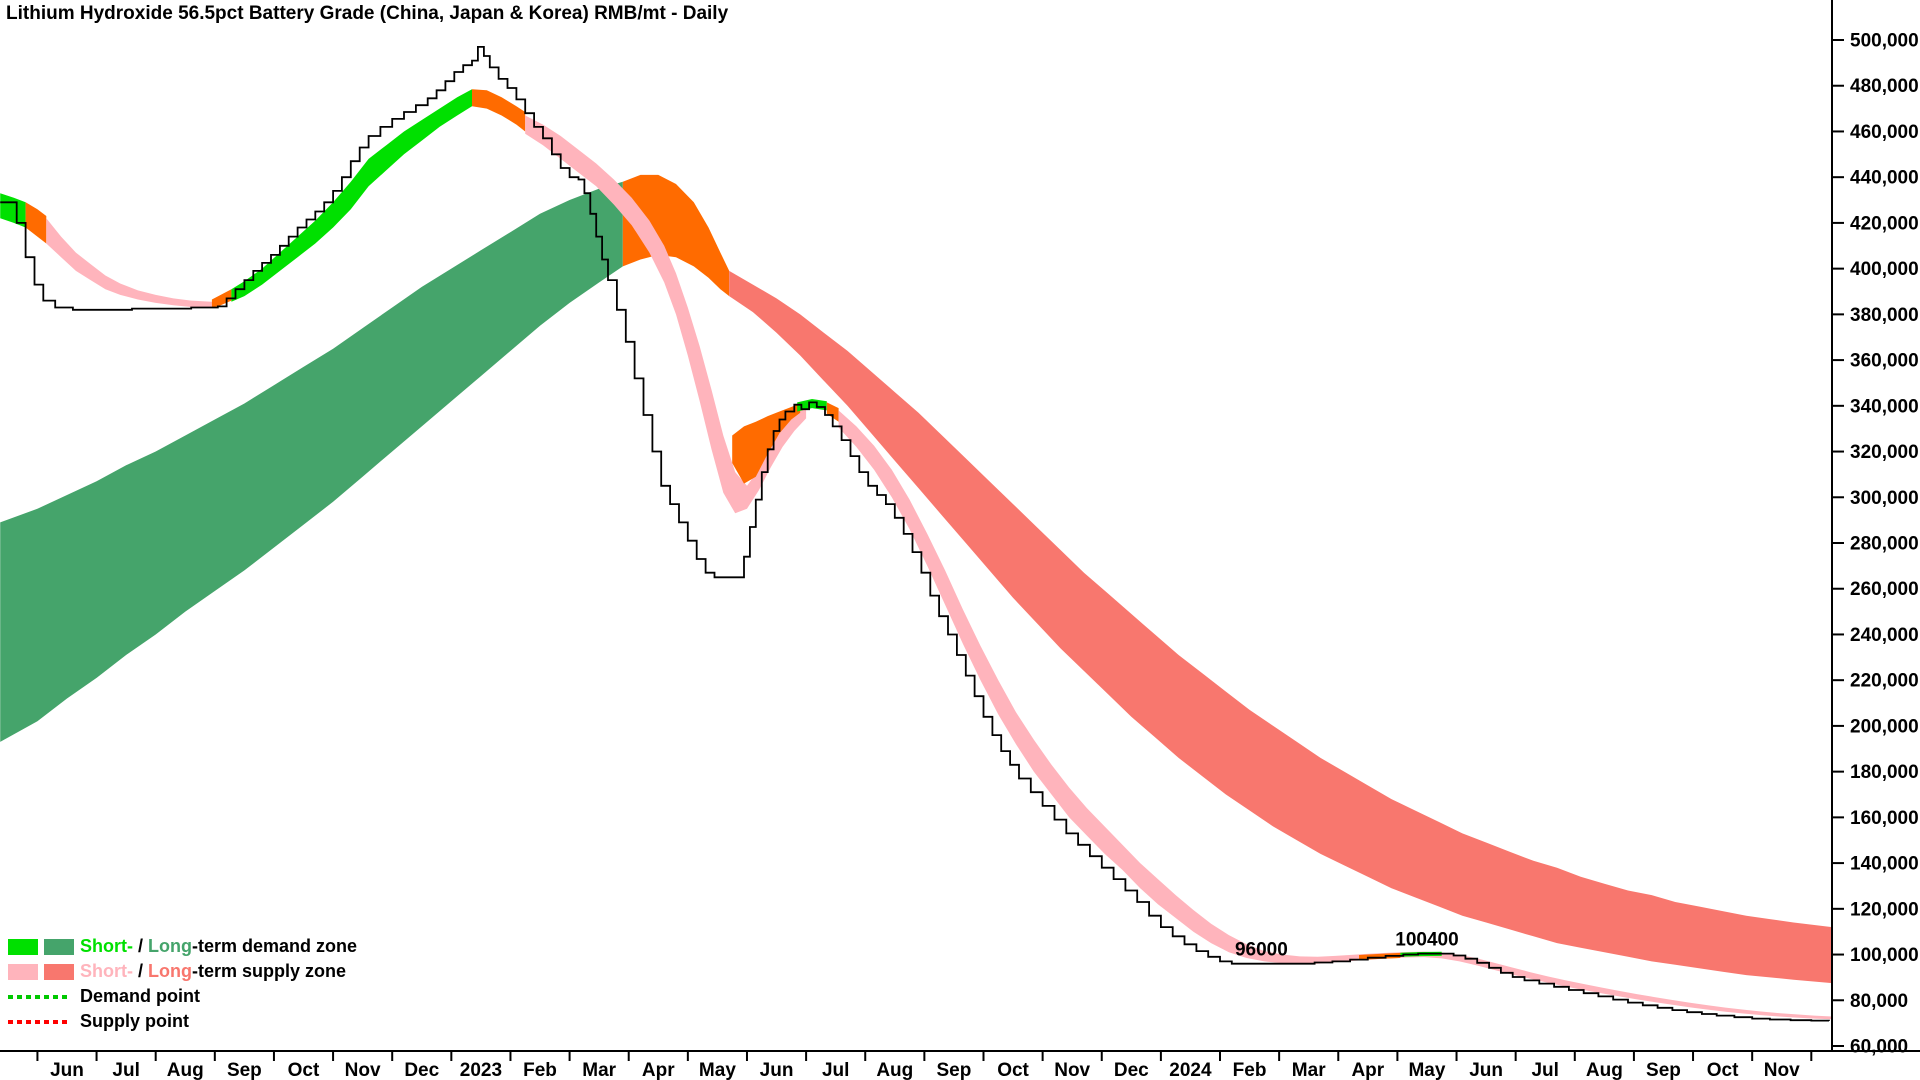 The width and height of the screenshot is (1920, 1080). I want to click on band-short-term-supply-2022, so click(129, 263).